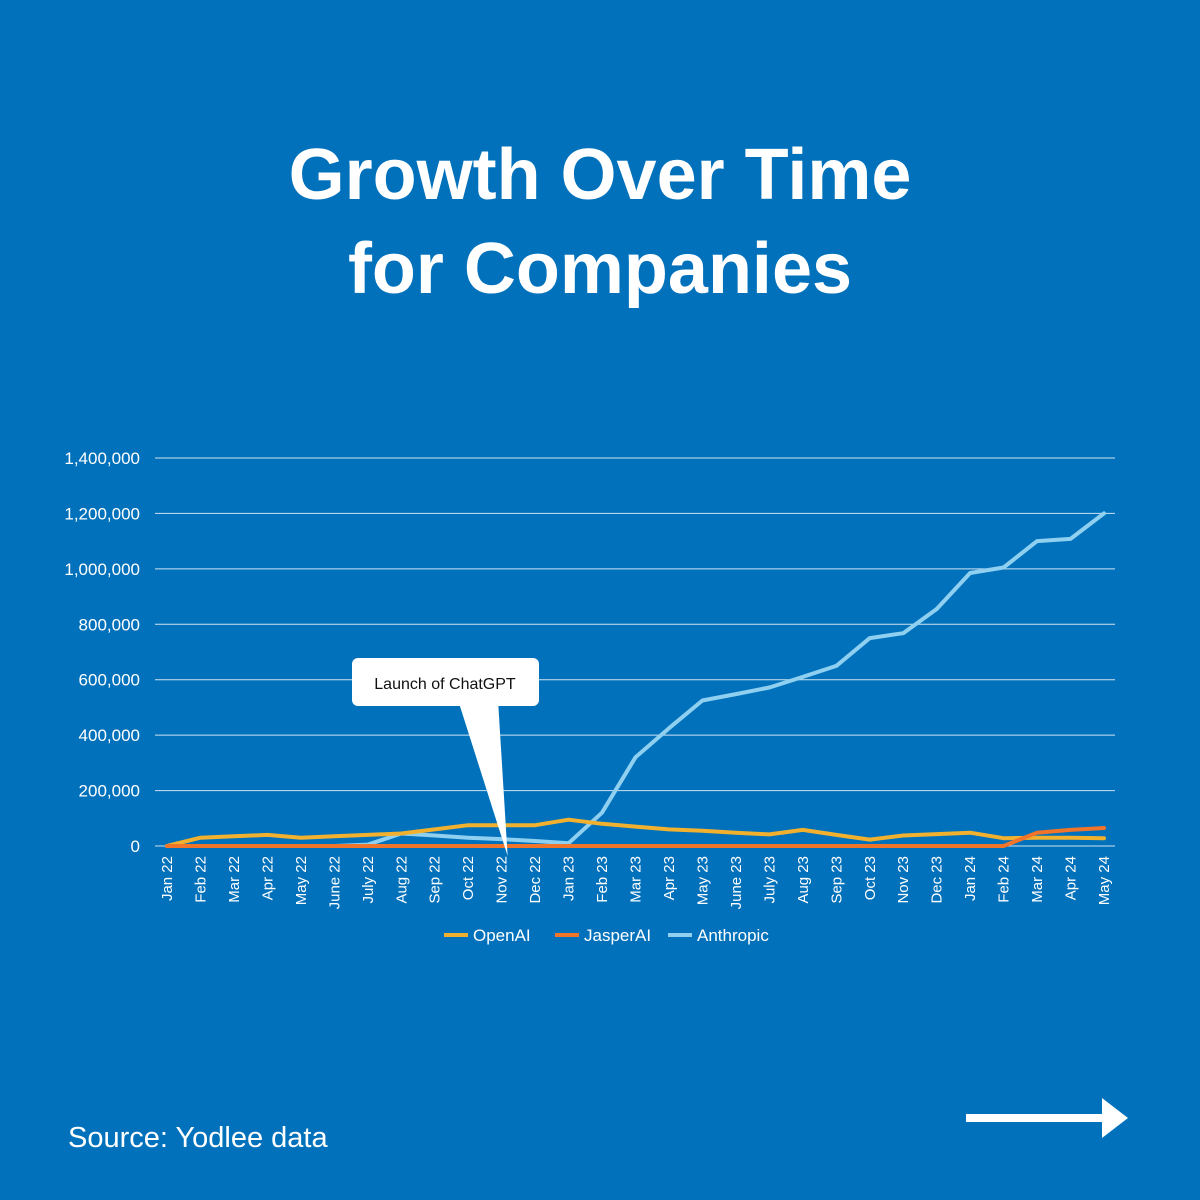  I want to click on chart-annotation: Launch of ChatGPT, so click(445, 757).